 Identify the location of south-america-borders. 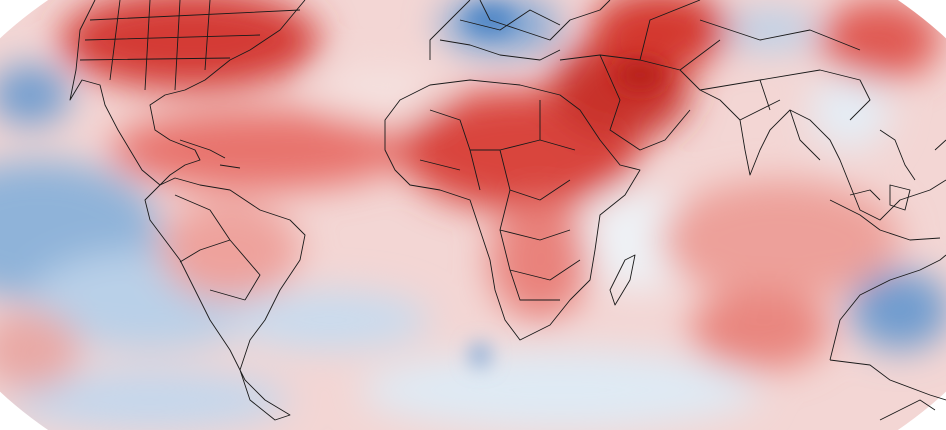
(217, 247).